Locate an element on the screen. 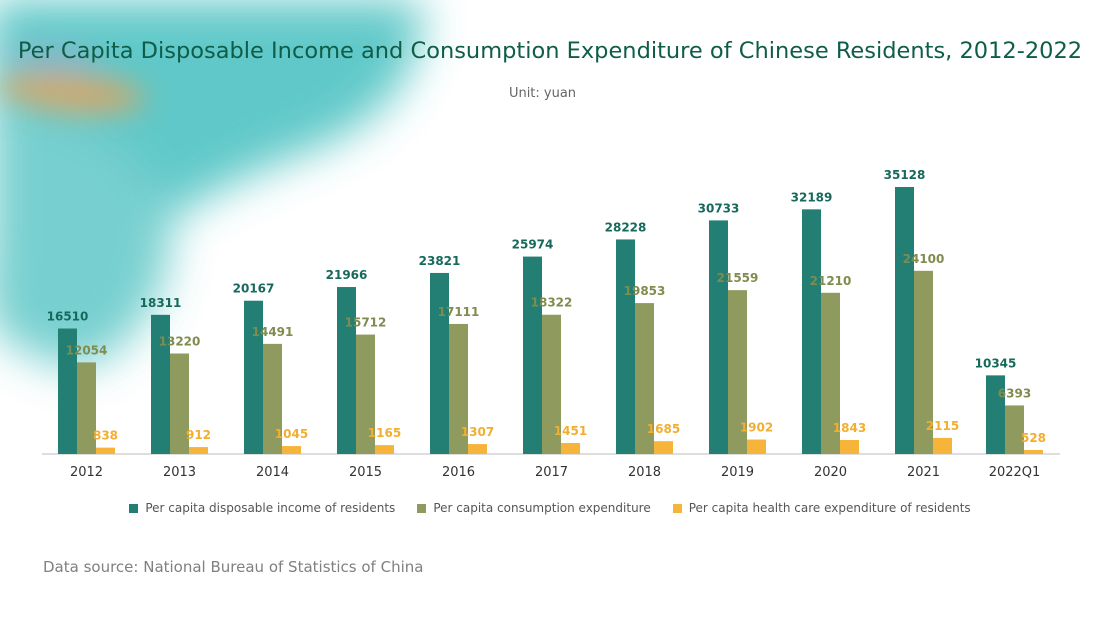  bar-consumption-2019 is located at coordinates (737, 372).